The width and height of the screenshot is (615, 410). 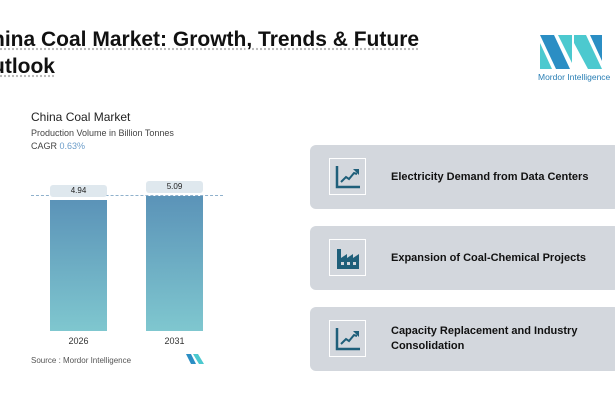 I want to click on mordor-logo: Mordor Intelligence, so click(x=574, y=58).